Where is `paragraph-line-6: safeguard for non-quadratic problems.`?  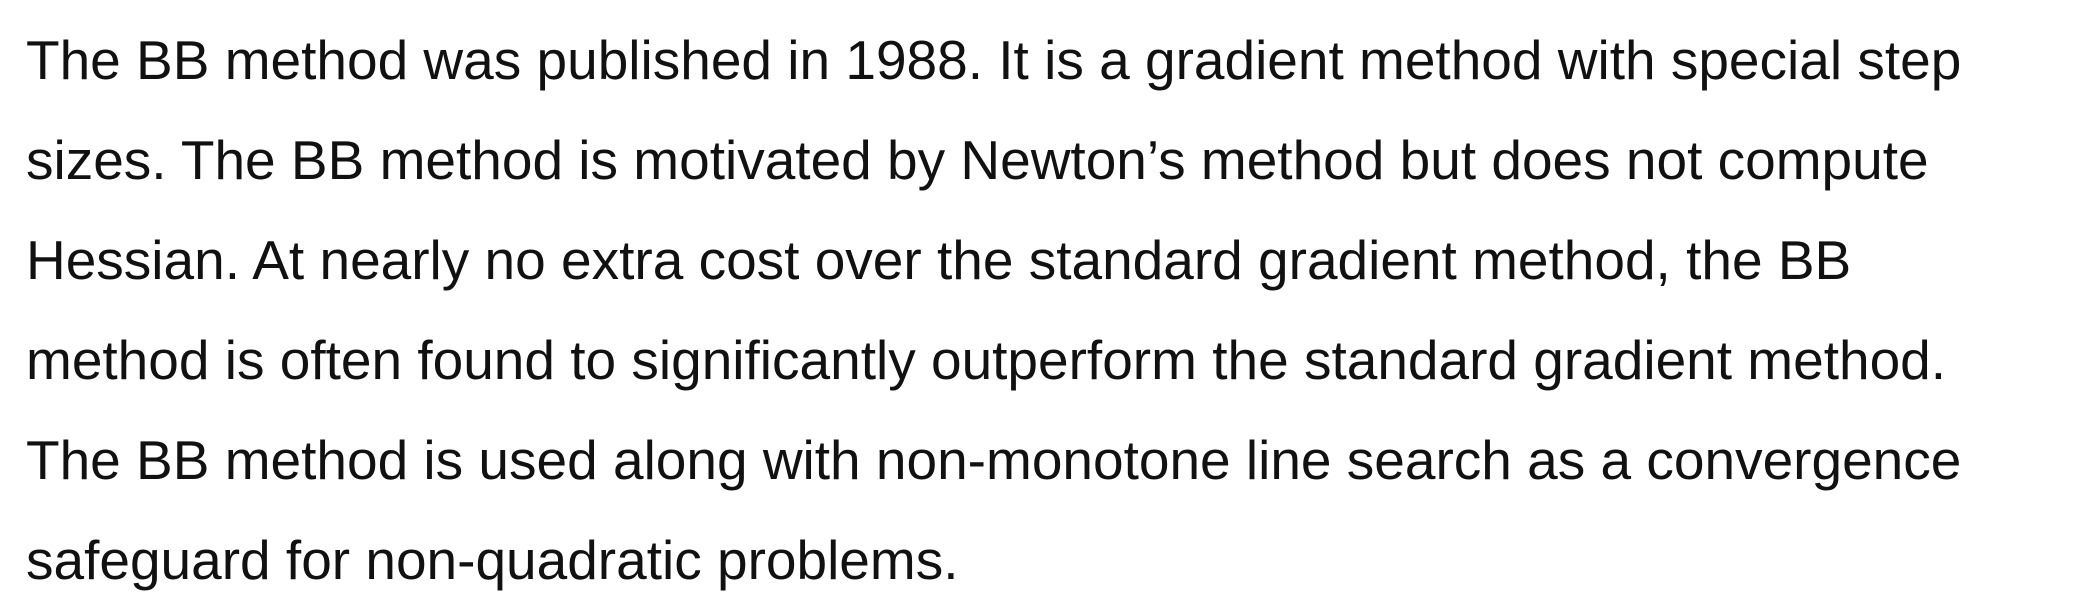 paragraph-line-6: safeguard for non-quadratic problems. is located at coordinates (492, 560).